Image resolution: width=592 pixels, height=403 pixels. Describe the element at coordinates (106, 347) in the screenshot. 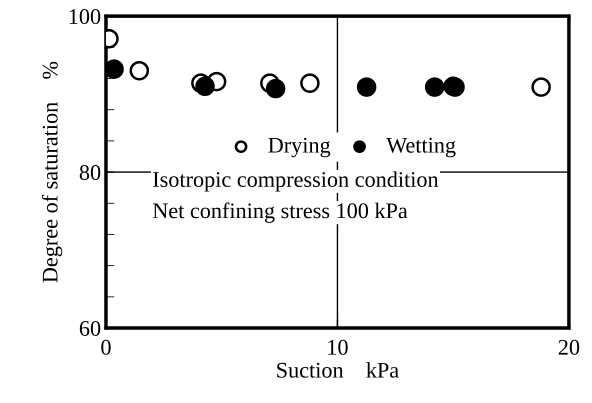

I see `x-tick-label: 0` at that location.